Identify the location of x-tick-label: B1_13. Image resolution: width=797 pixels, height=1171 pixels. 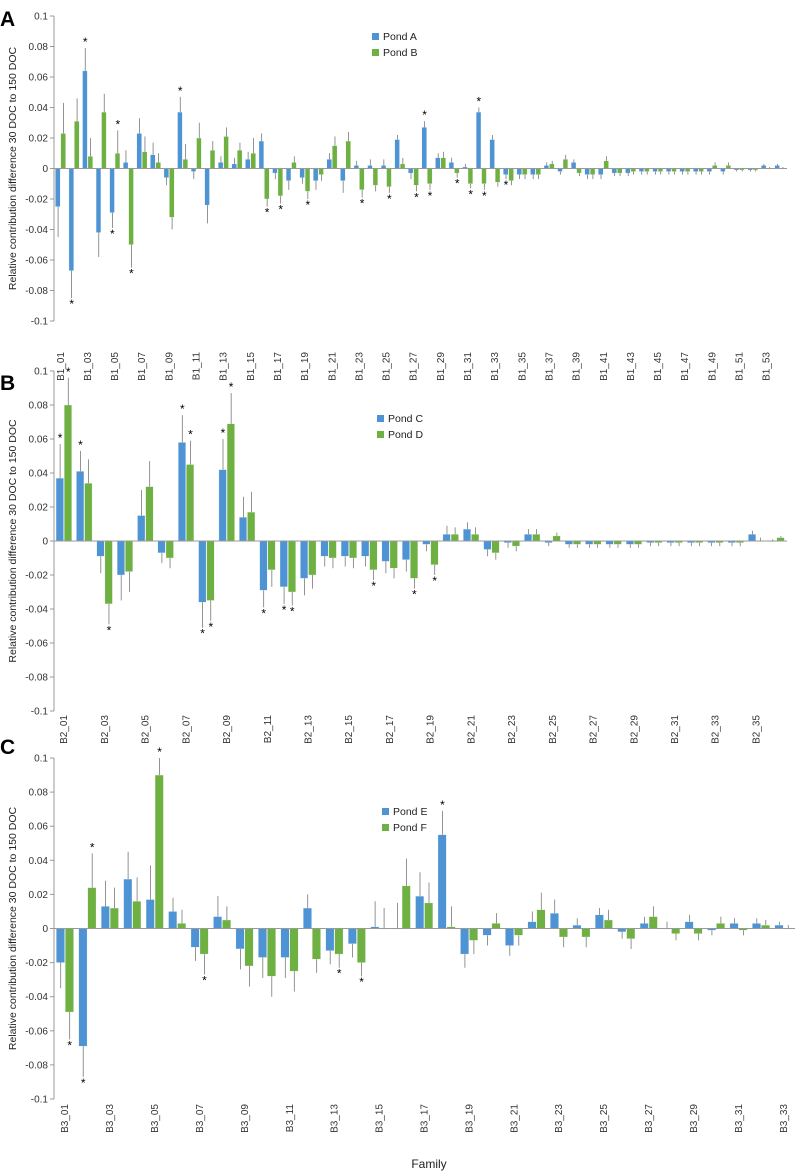
(224, 366).